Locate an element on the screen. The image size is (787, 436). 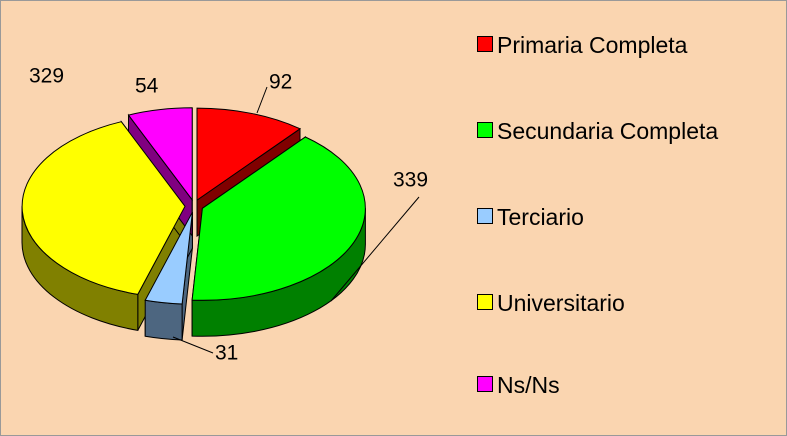
legend-label: Ns/Ns is located at coordinates (528, 385).